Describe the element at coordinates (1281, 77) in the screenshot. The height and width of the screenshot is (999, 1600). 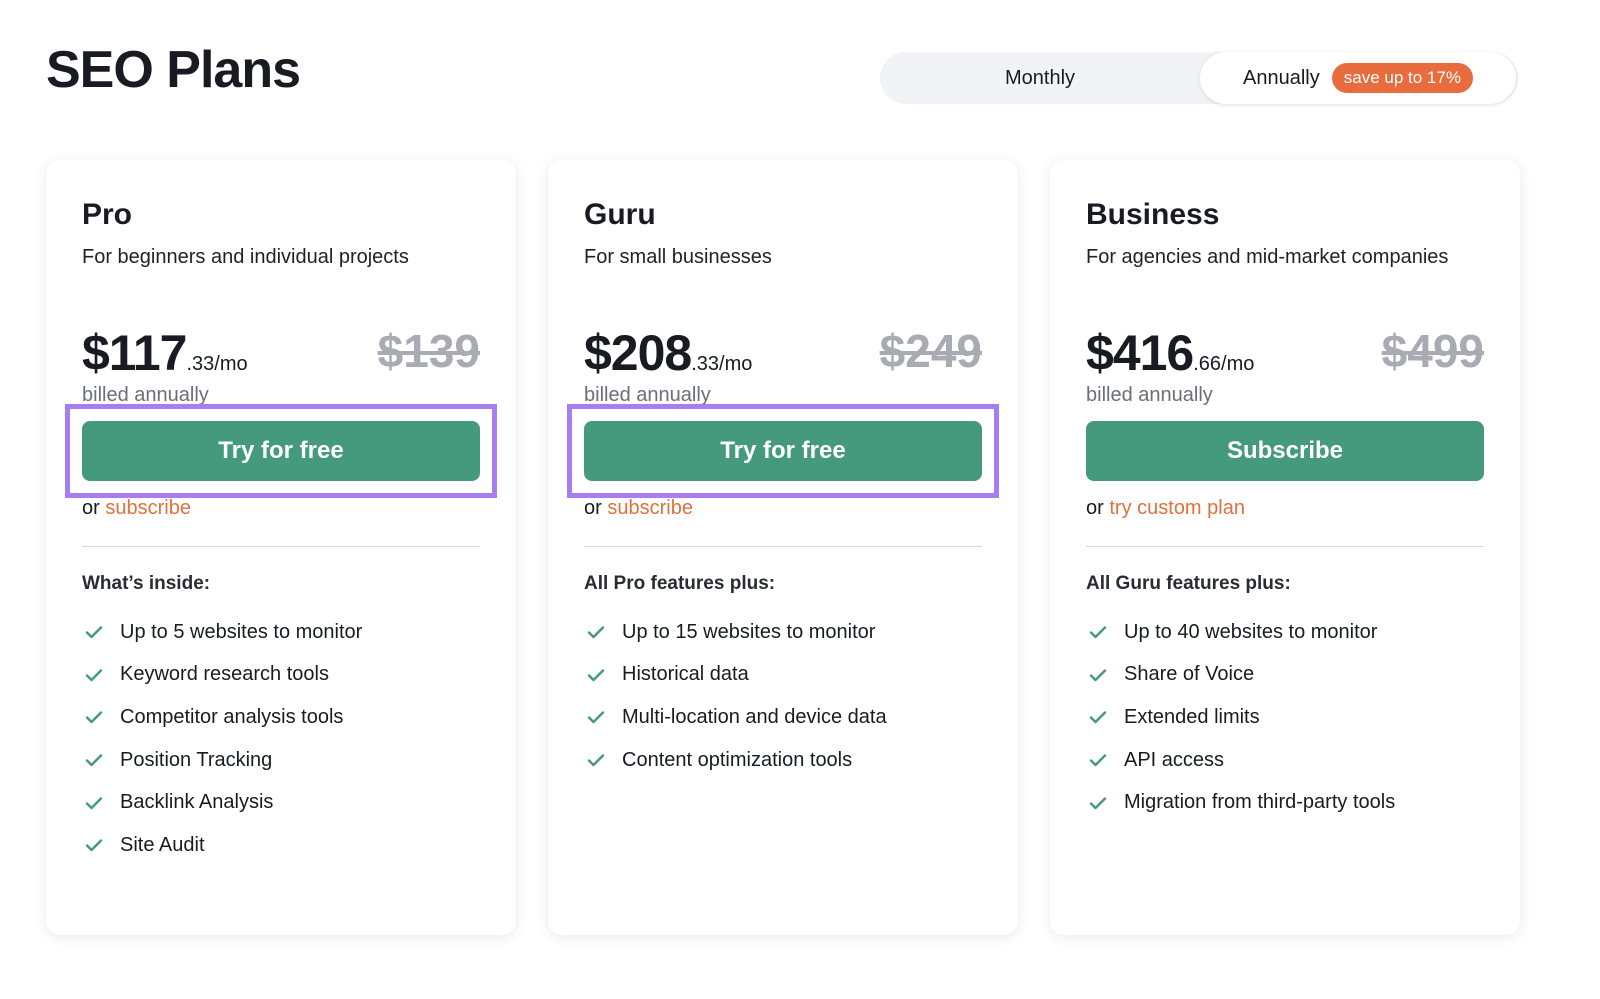
I see `annually-label: Annually` at that location.